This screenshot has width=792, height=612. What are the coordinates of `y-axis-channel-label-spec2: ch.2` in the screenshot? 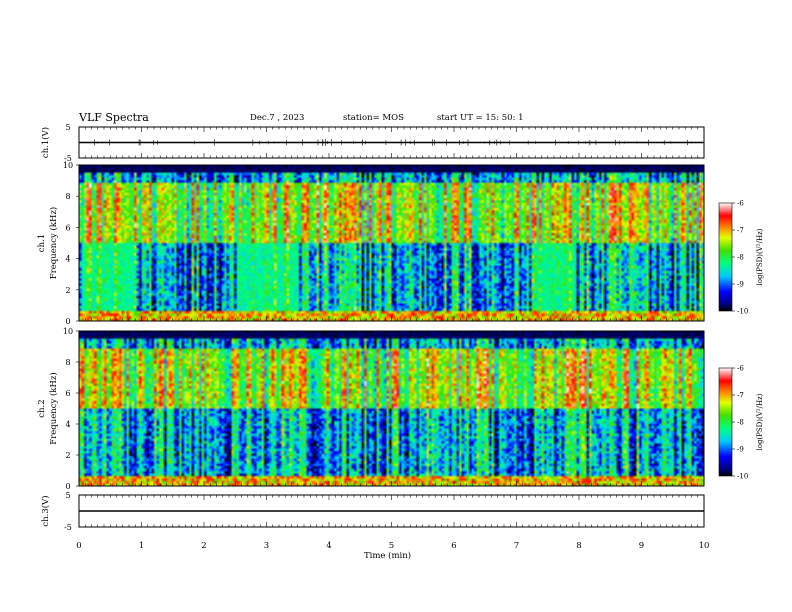 It's located at (42, 408).